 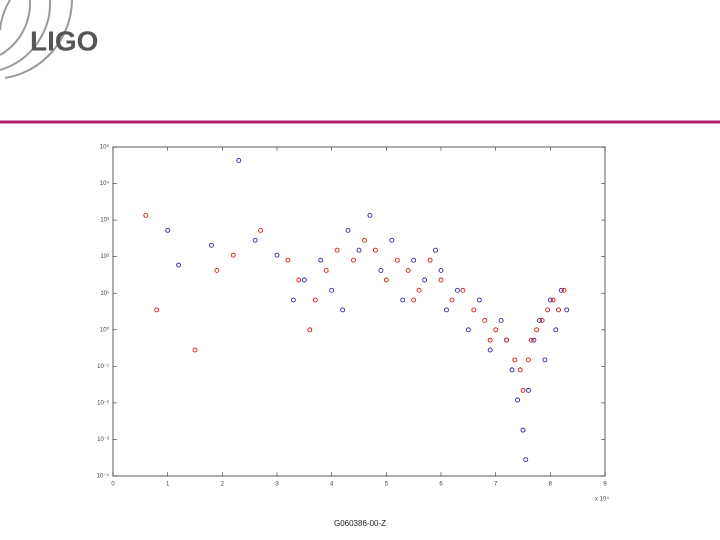 What do you see at coordinates (113, 485) in the screenshot?
I see `x-tick-label: 0` at bounding box center [113, 485].